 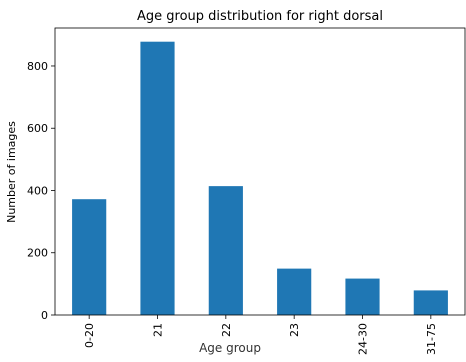 I want to click on y-axis-label: Number of images, so click(x=11, y=172).